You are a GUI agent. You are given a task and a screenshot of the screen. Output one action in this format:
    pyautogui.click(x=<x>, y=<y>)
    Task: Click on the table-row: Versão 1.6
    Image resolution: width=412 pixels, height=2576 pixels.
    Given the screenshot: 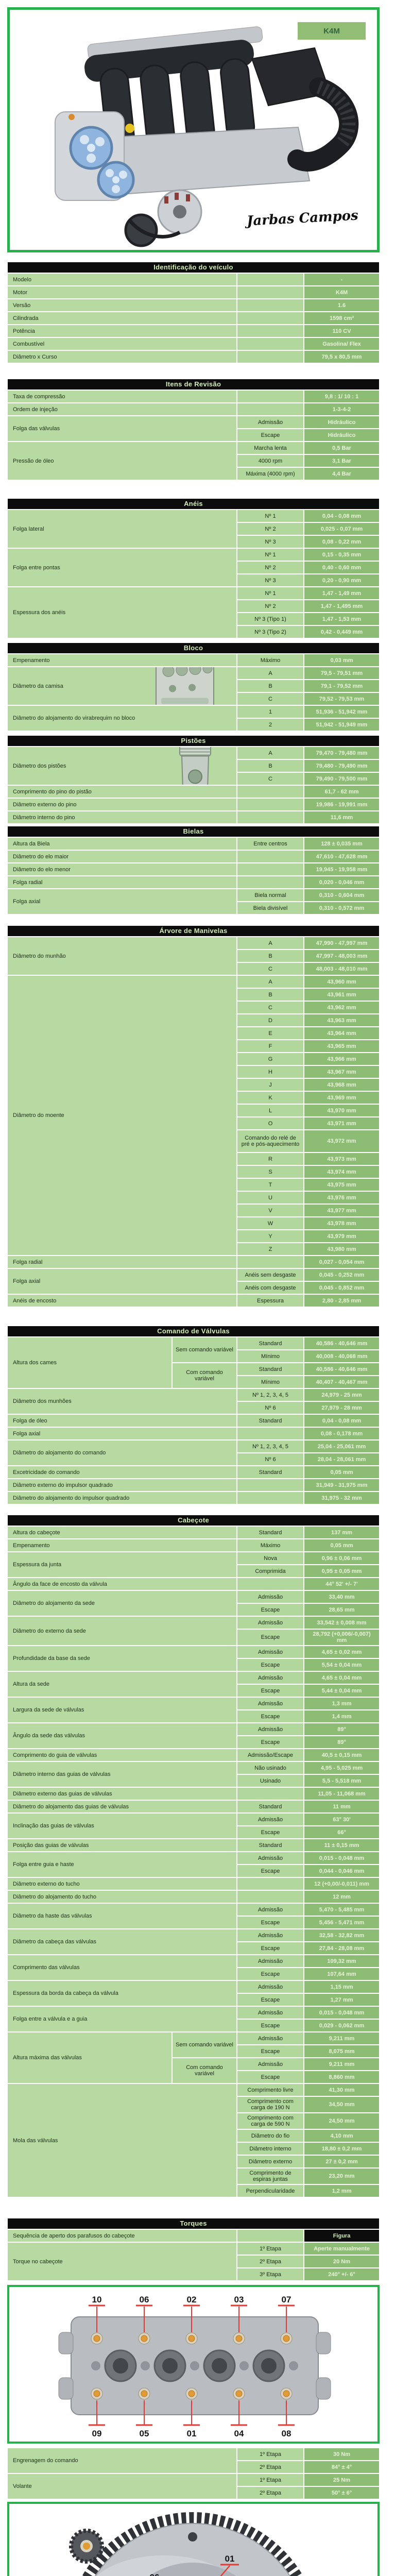 What is the action you would take?
    pyautogui.click(x=193, y=305)
    